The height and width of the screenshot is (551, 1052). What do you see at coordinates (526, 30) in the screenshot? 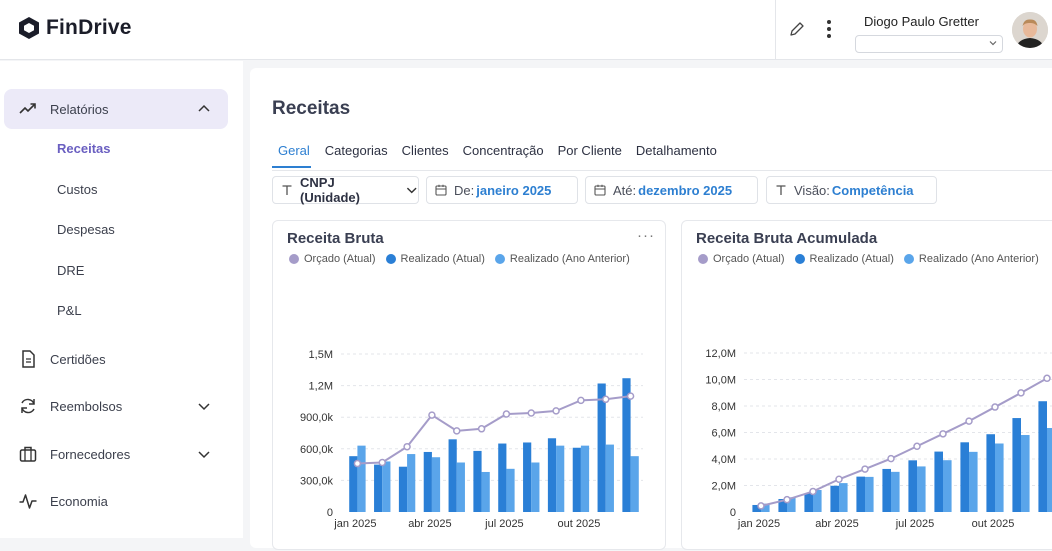
I see `top-bar: FinDrive Diogo Paulo Gretter` at bounding box center [526, 30].